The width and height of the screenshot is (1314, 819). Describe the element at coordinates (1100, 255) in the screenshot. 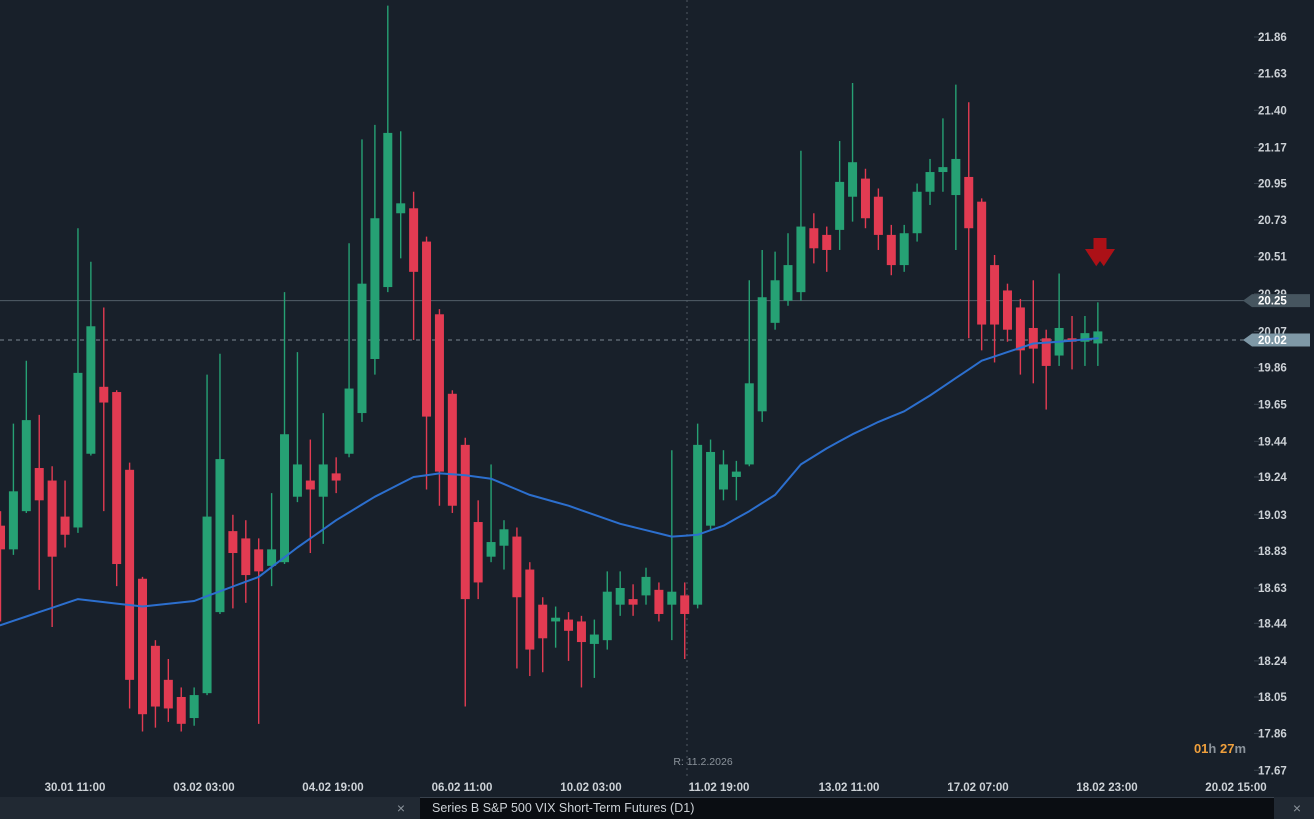

I see `sell-arrow-icon` at that location.